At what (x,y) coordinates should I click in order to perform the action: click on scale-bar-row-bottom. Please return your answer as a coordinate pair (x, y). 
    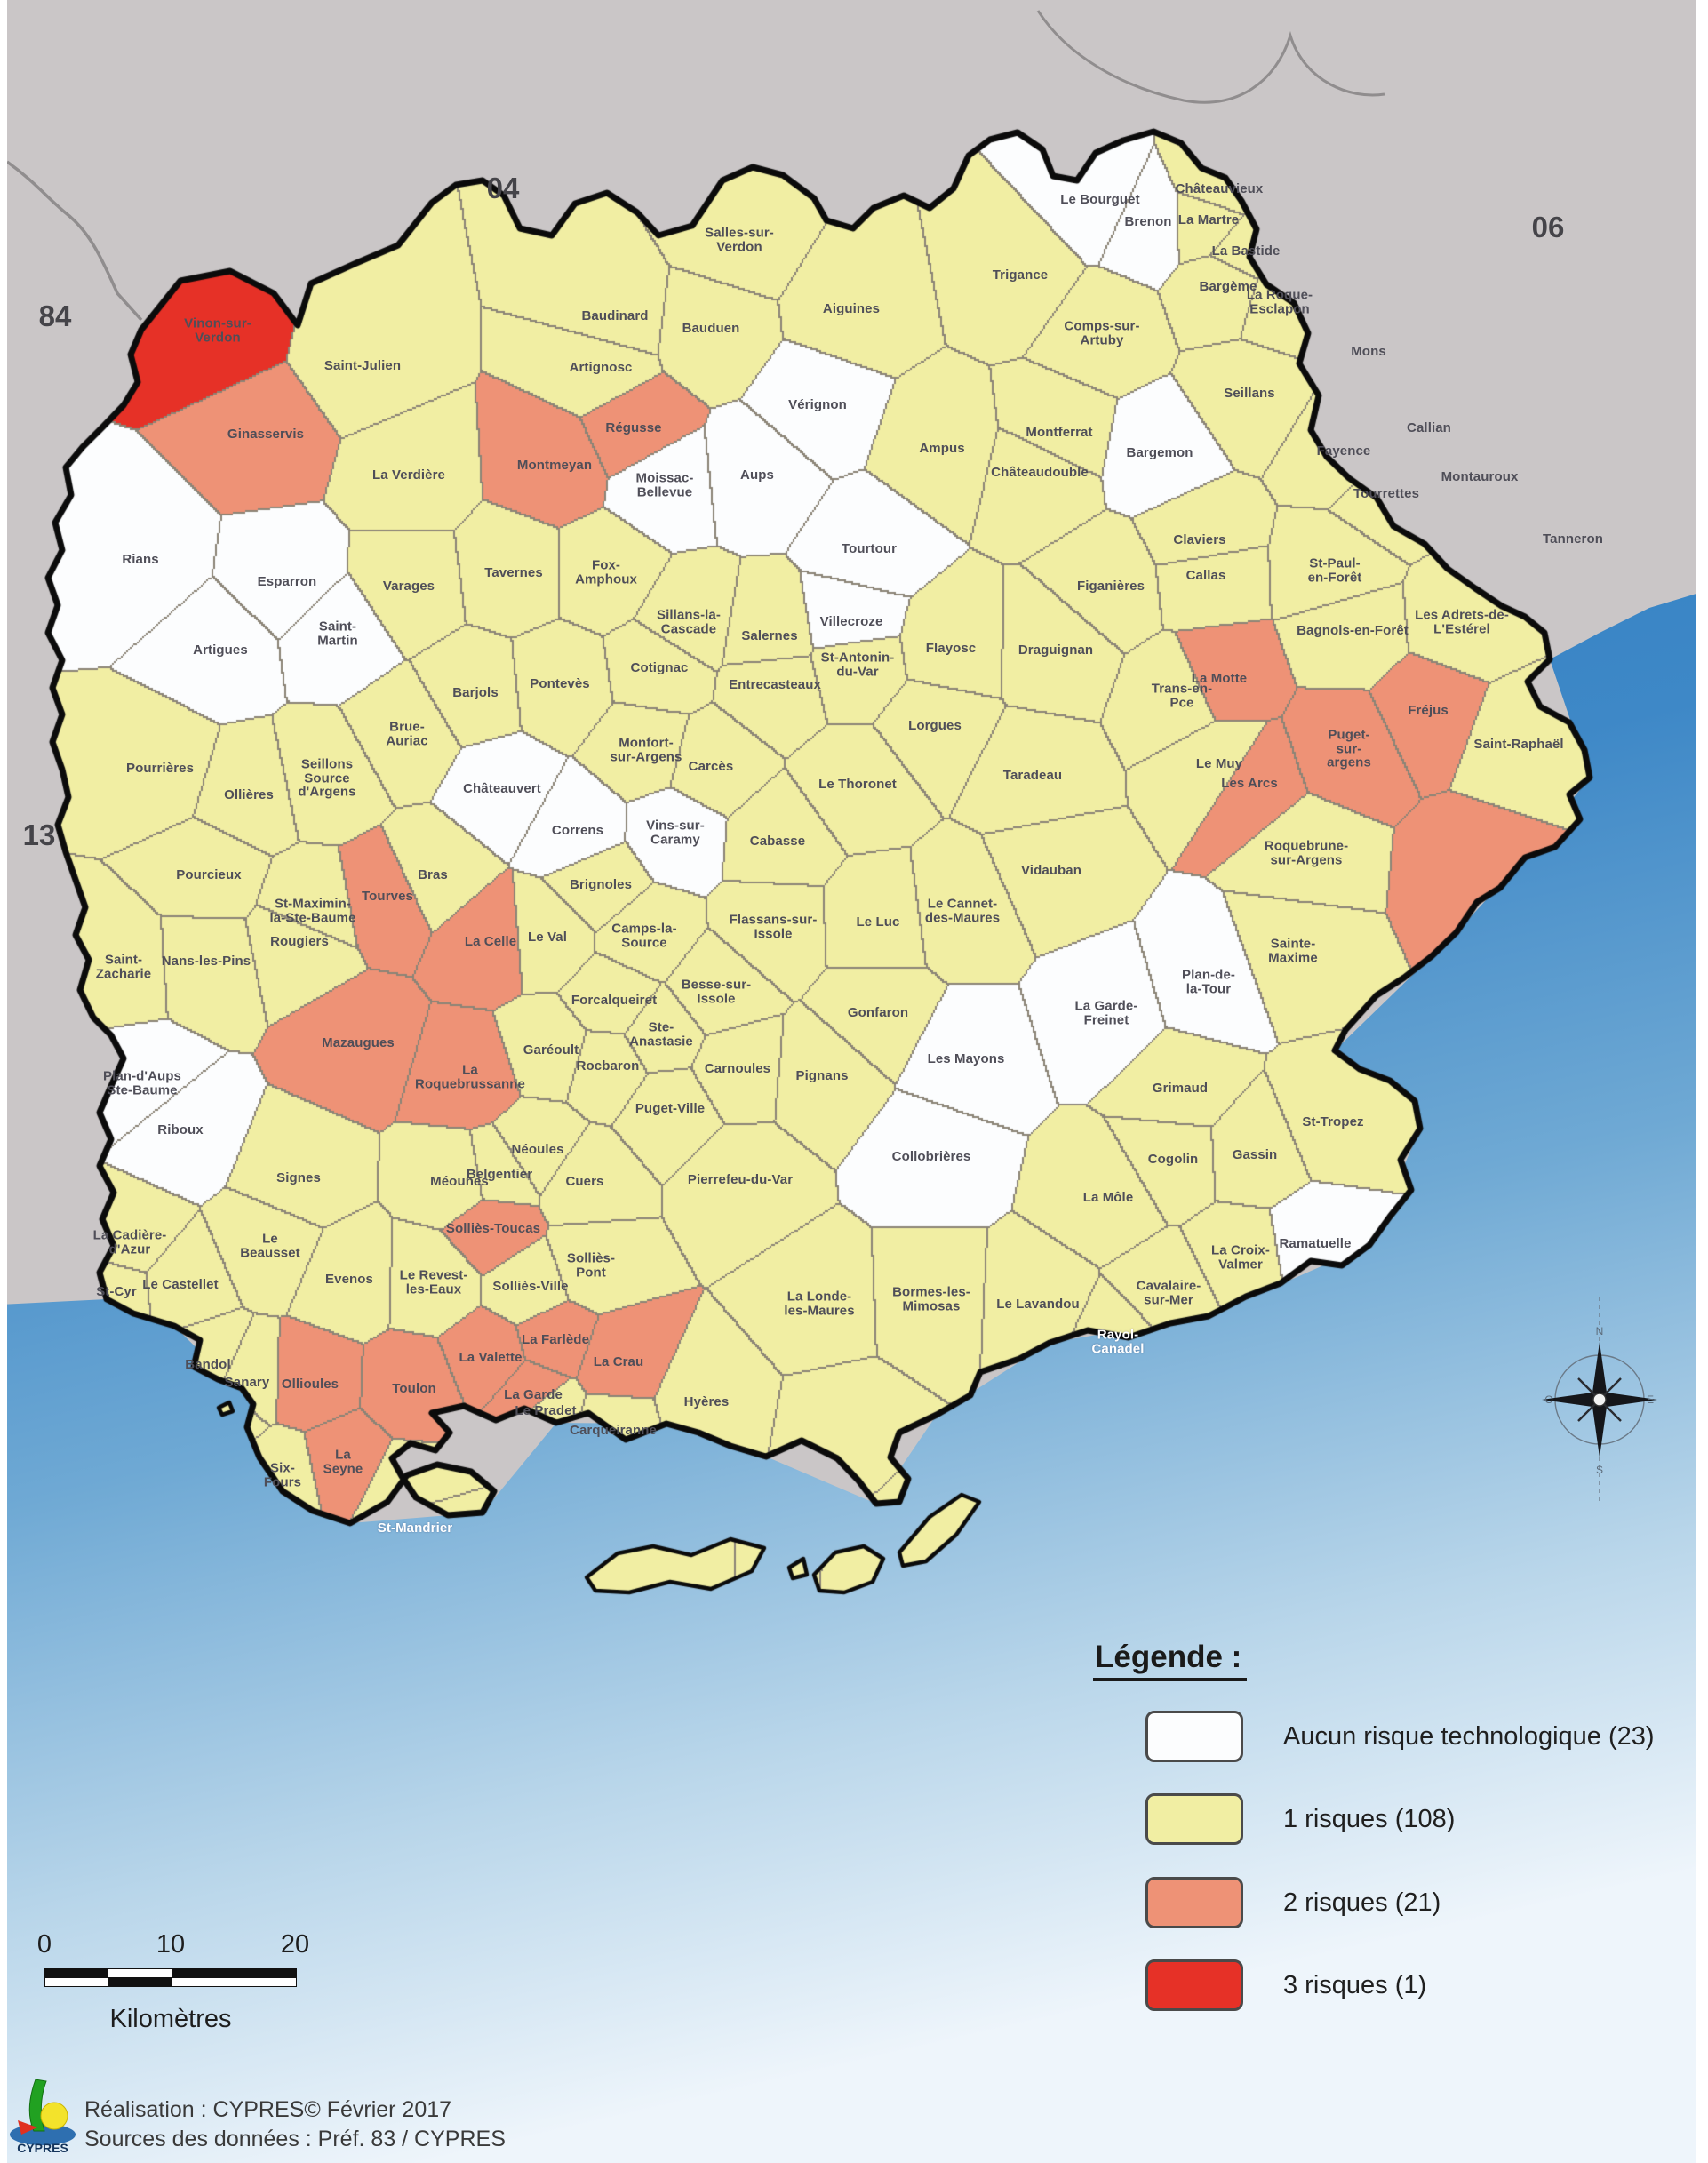
    Looking at the image, I should click on (170, 1982).